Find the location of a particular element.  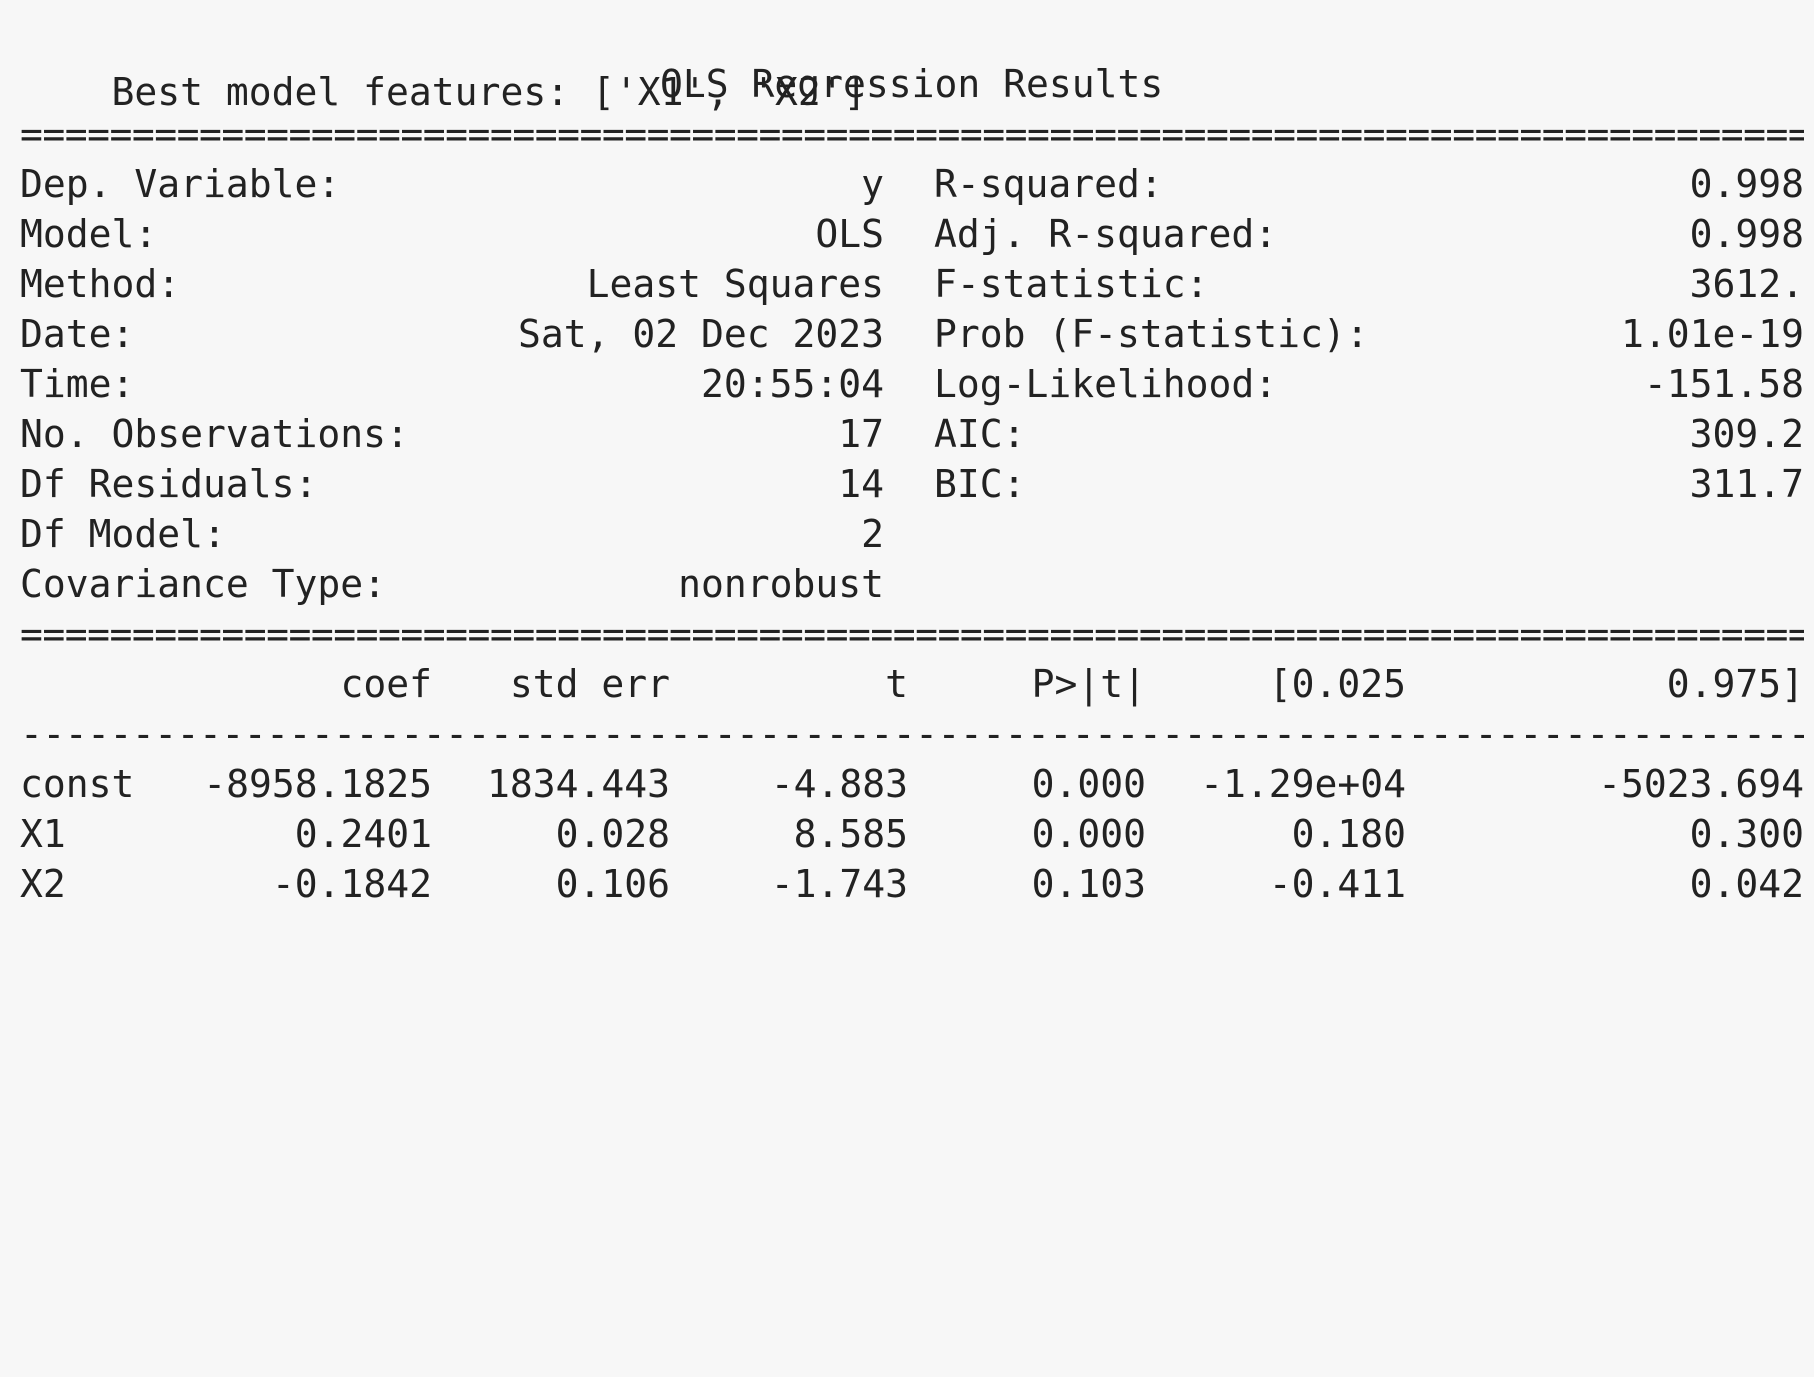

summary-left-value: 20:55:04 is located at coordinates (792, 384).